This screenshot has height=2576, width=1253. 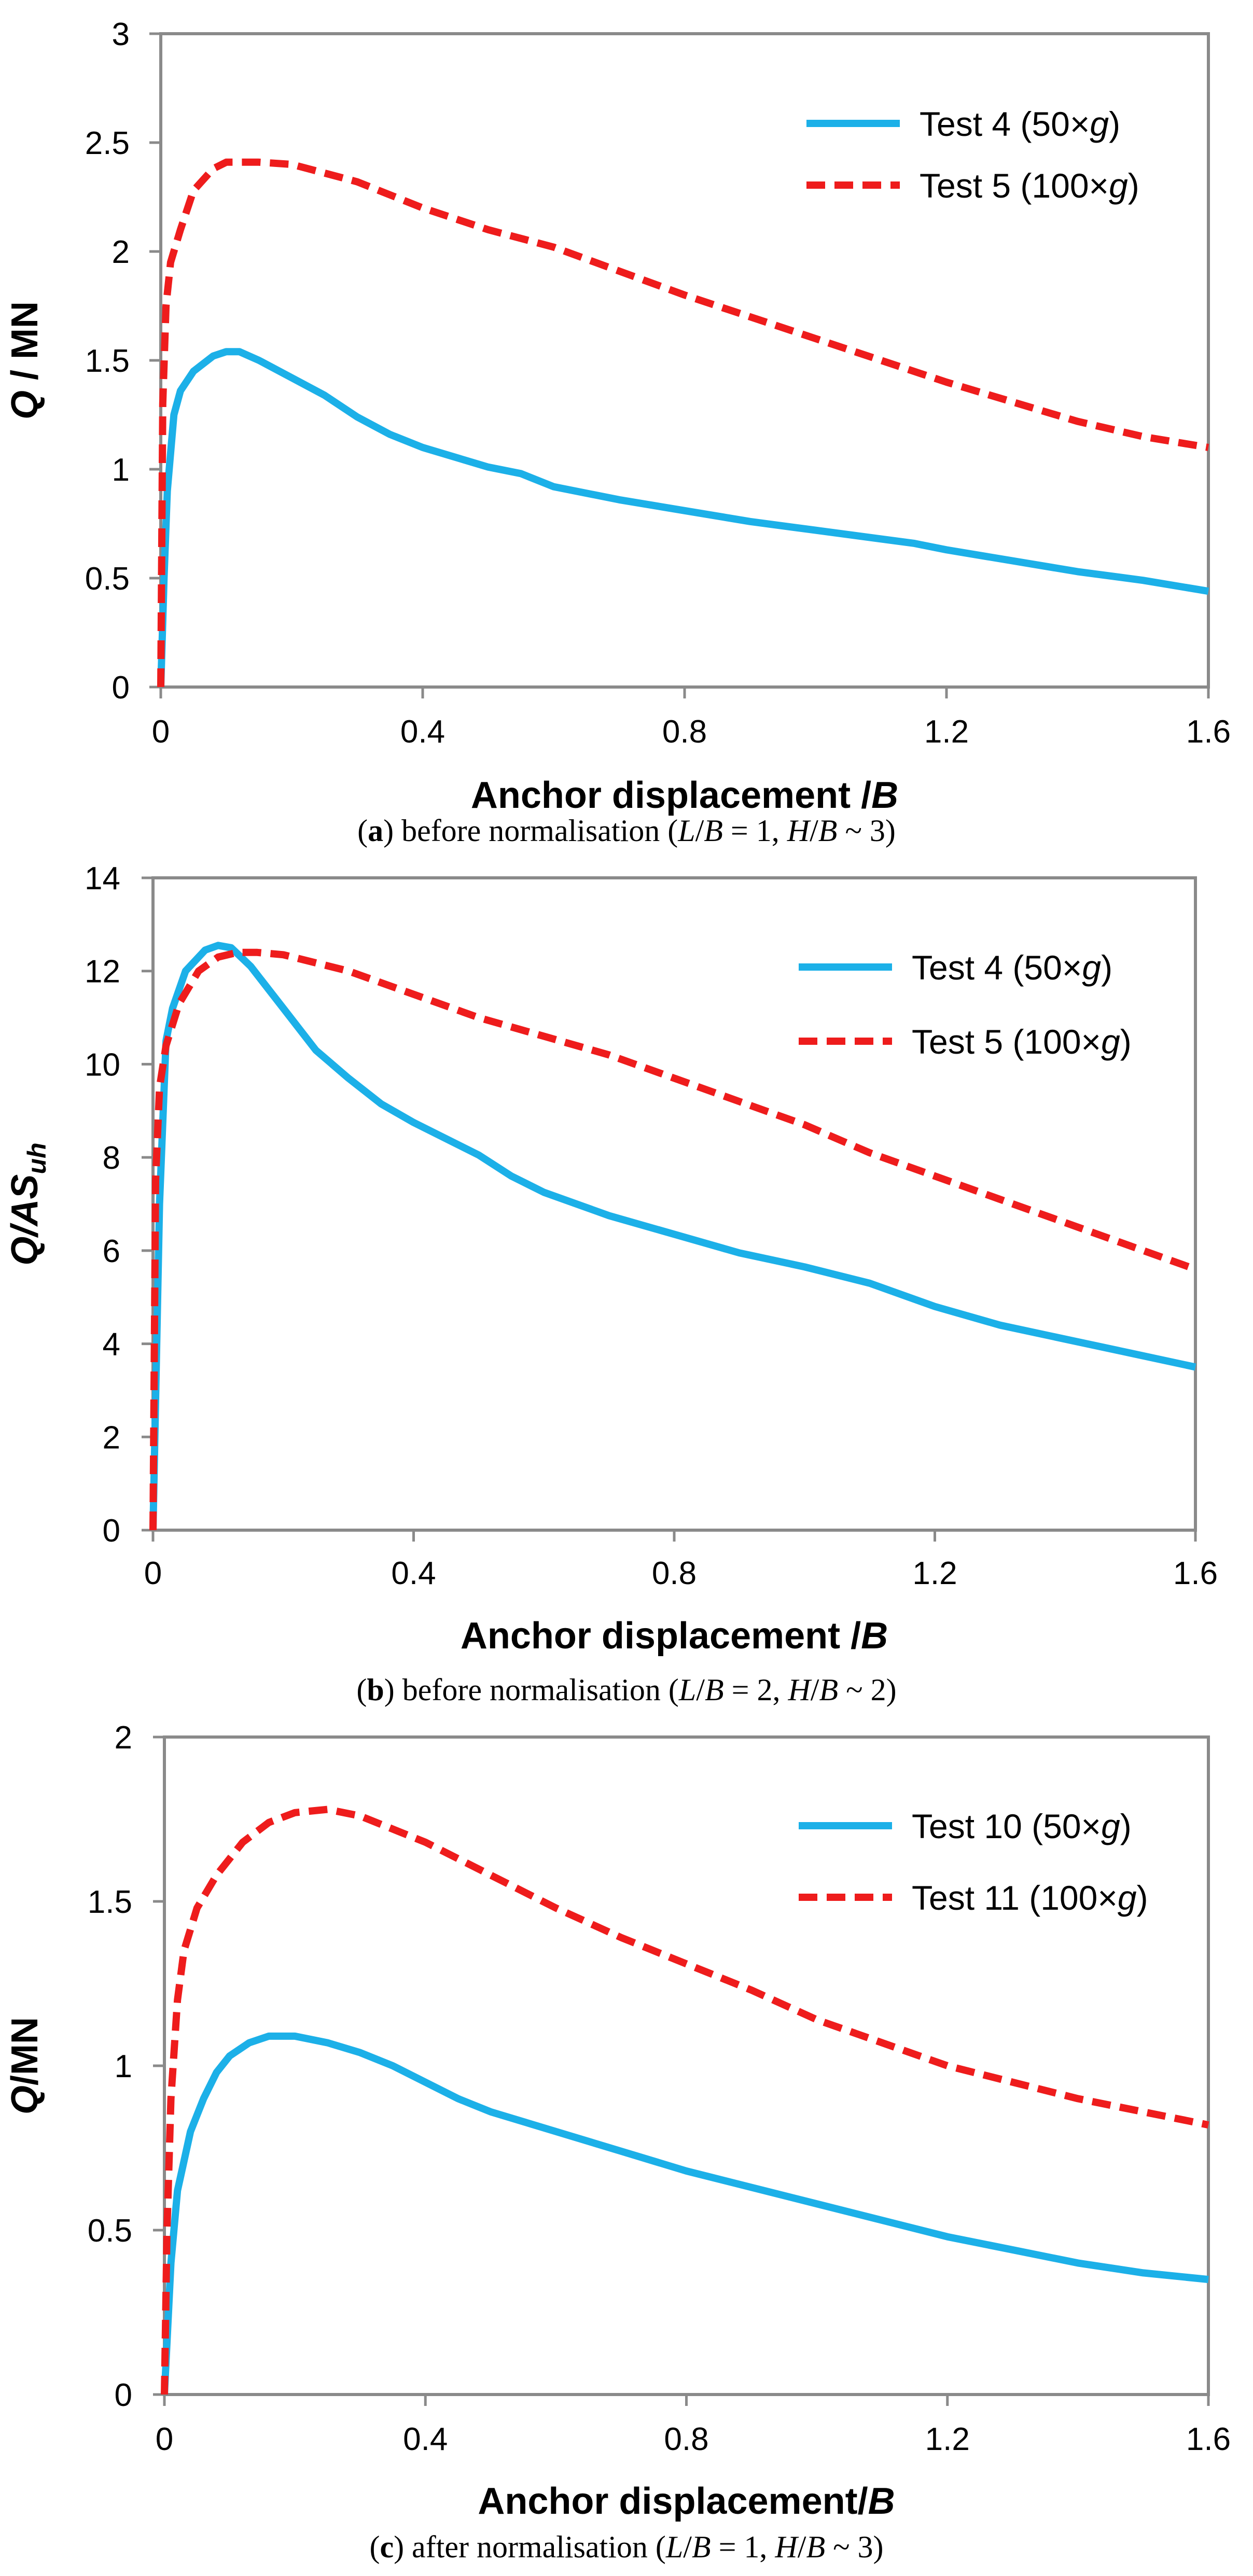 What do you see at coordinates (111, 1345) in the screenshot?
I see `y-tick-label: 4` at bounding box center [111, 1345].